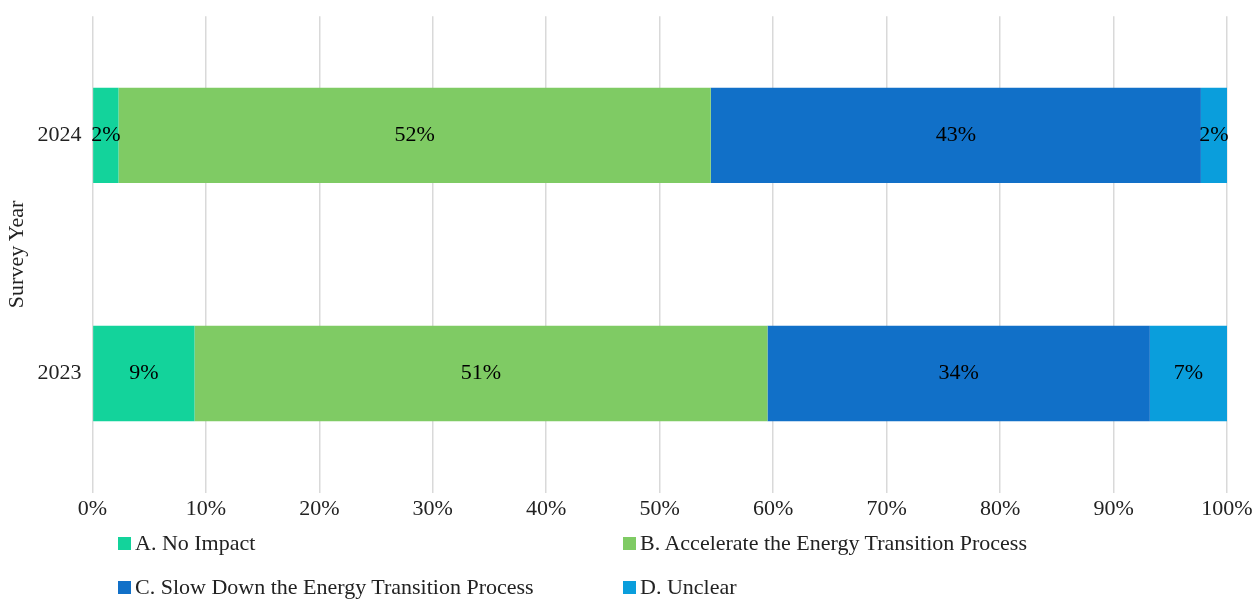 This screenshot has height=612, width=1257. What do you see at coordinates (1000, 507) in the screenshot?
I see `x-tick-label: 80%` at bounding box center [1000, 507].